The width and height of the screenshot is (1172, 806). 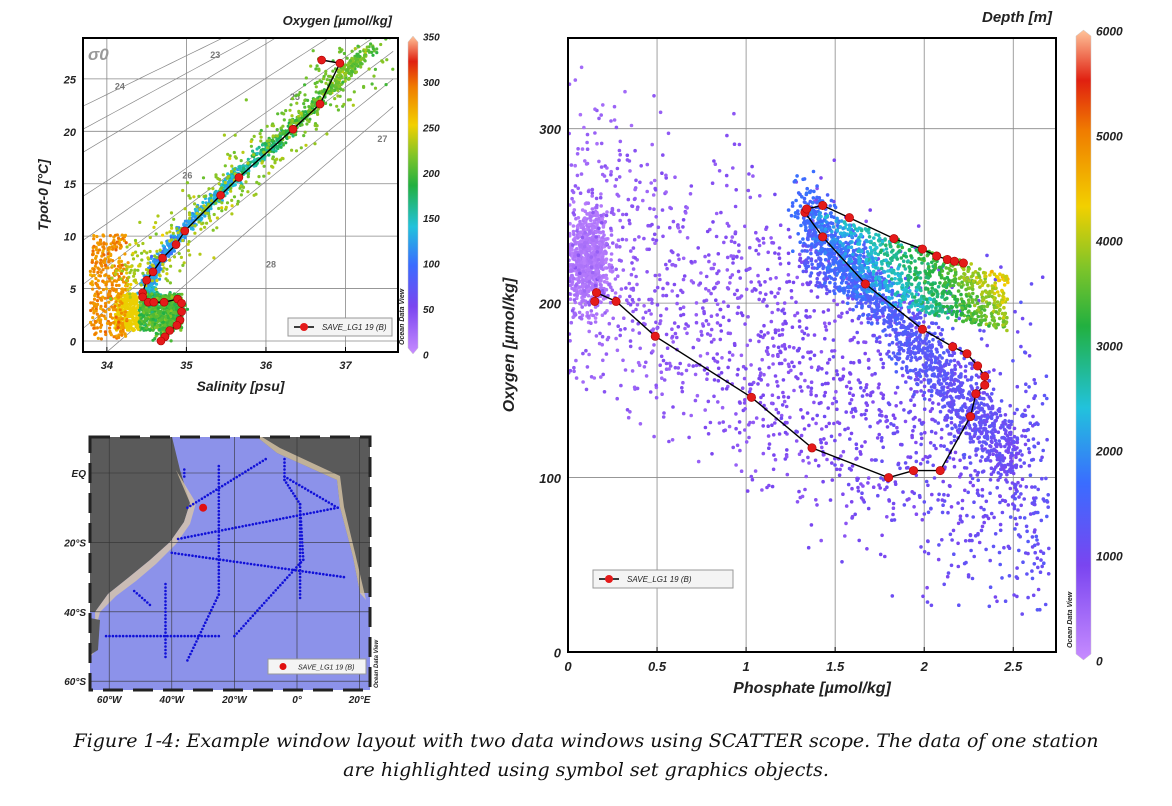 I want to click on isopycnal-label: 27, so click(x=382, y=139).